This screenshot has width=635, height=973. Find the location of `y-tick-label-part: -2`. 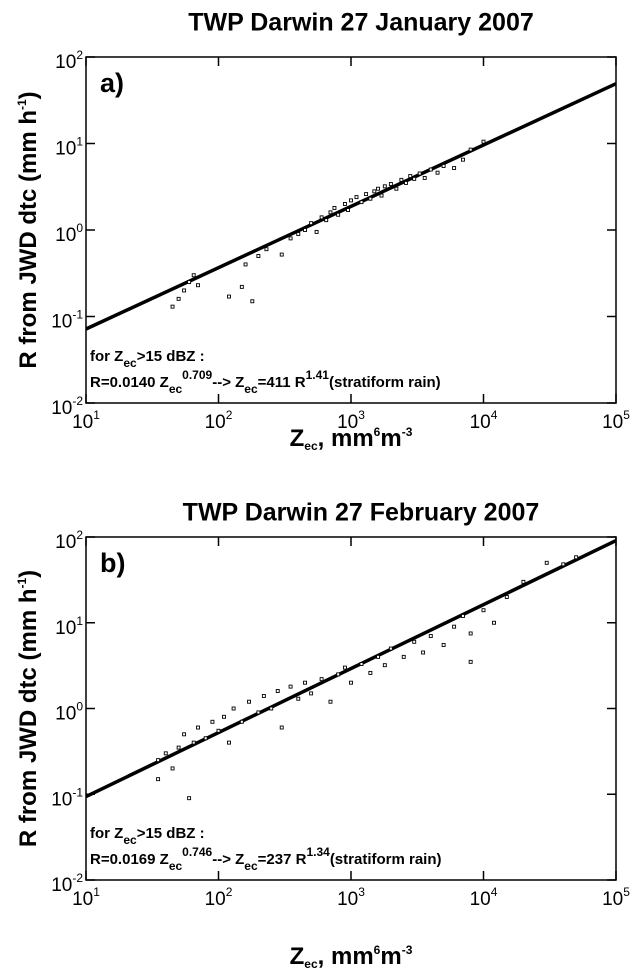

y-tick-label-part: -2 is located at coordinates (77, 878).